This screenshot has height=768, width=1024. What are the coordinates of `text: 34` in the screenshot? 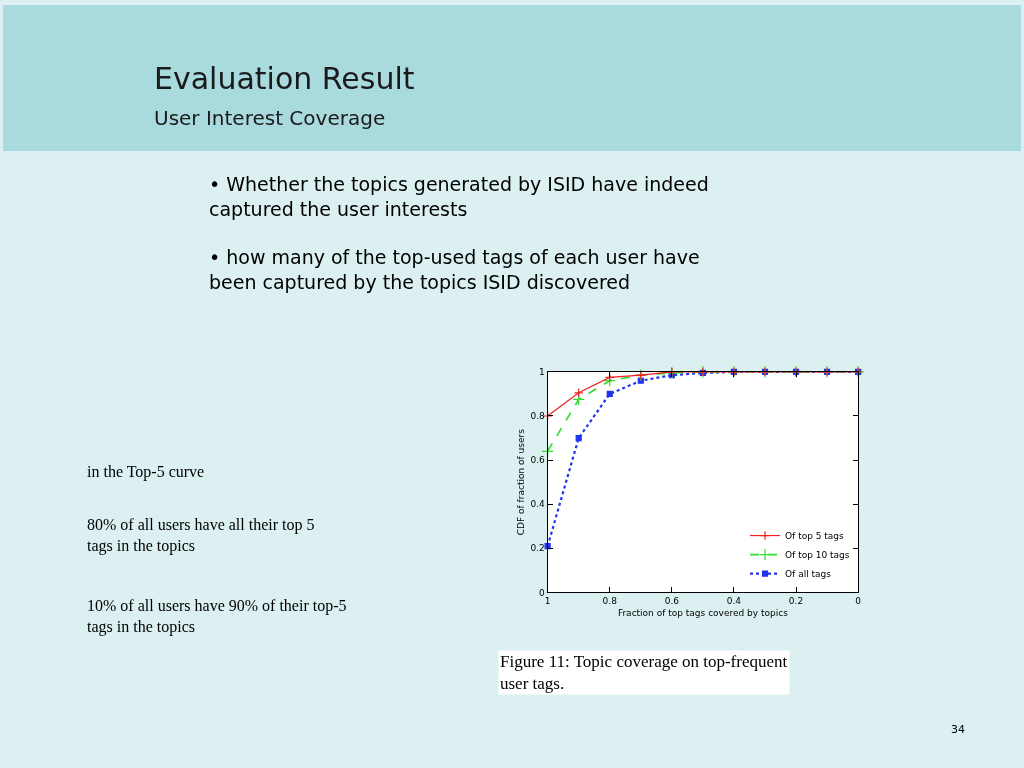 It's located at (958, 729).